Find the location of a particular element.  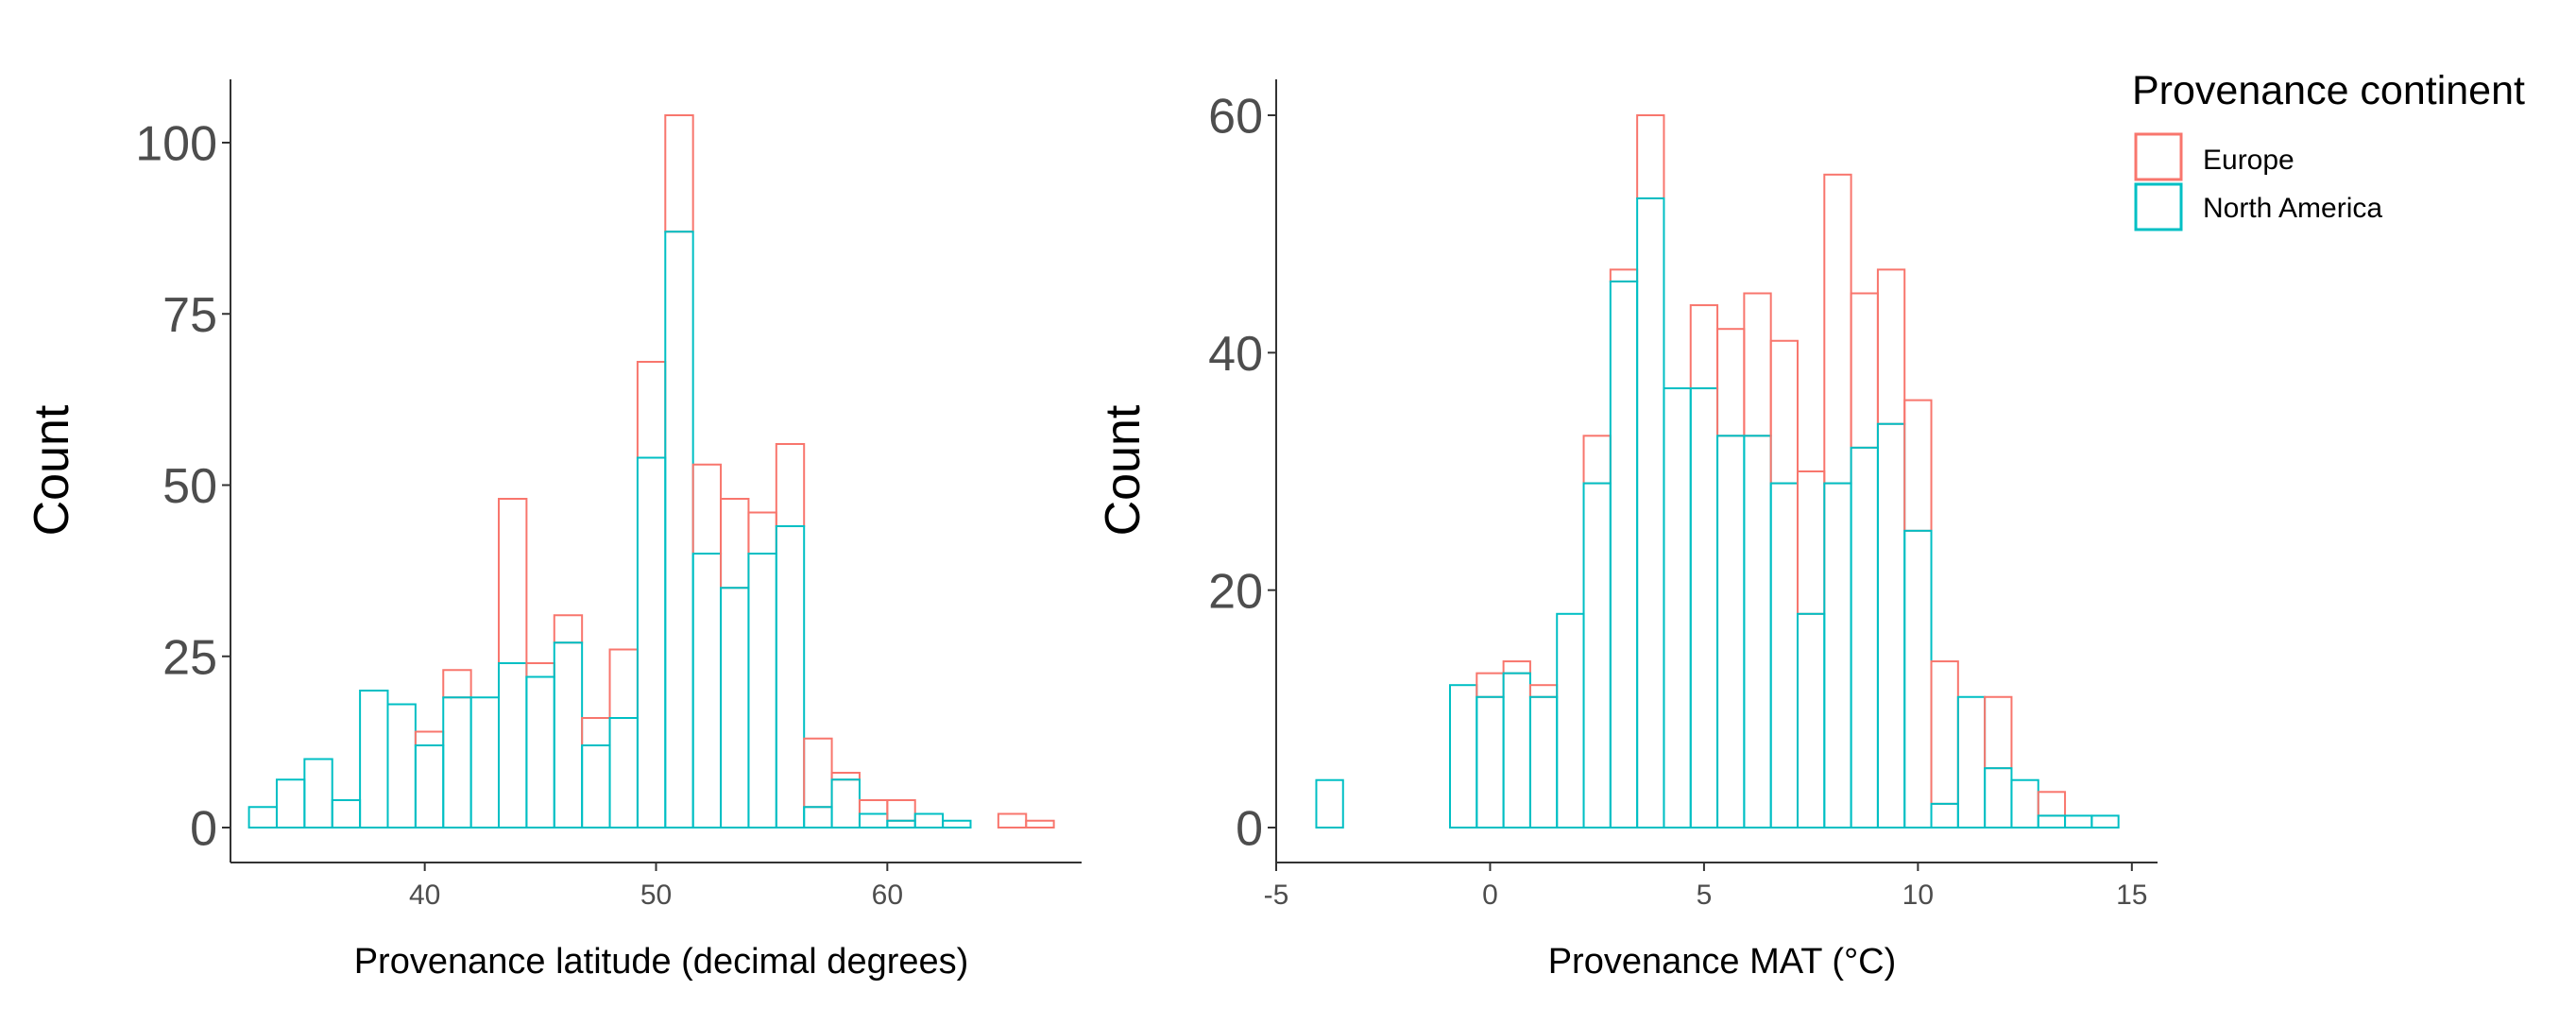

latitude-x-tick-label: 60 is located at coordinates (888, 896).